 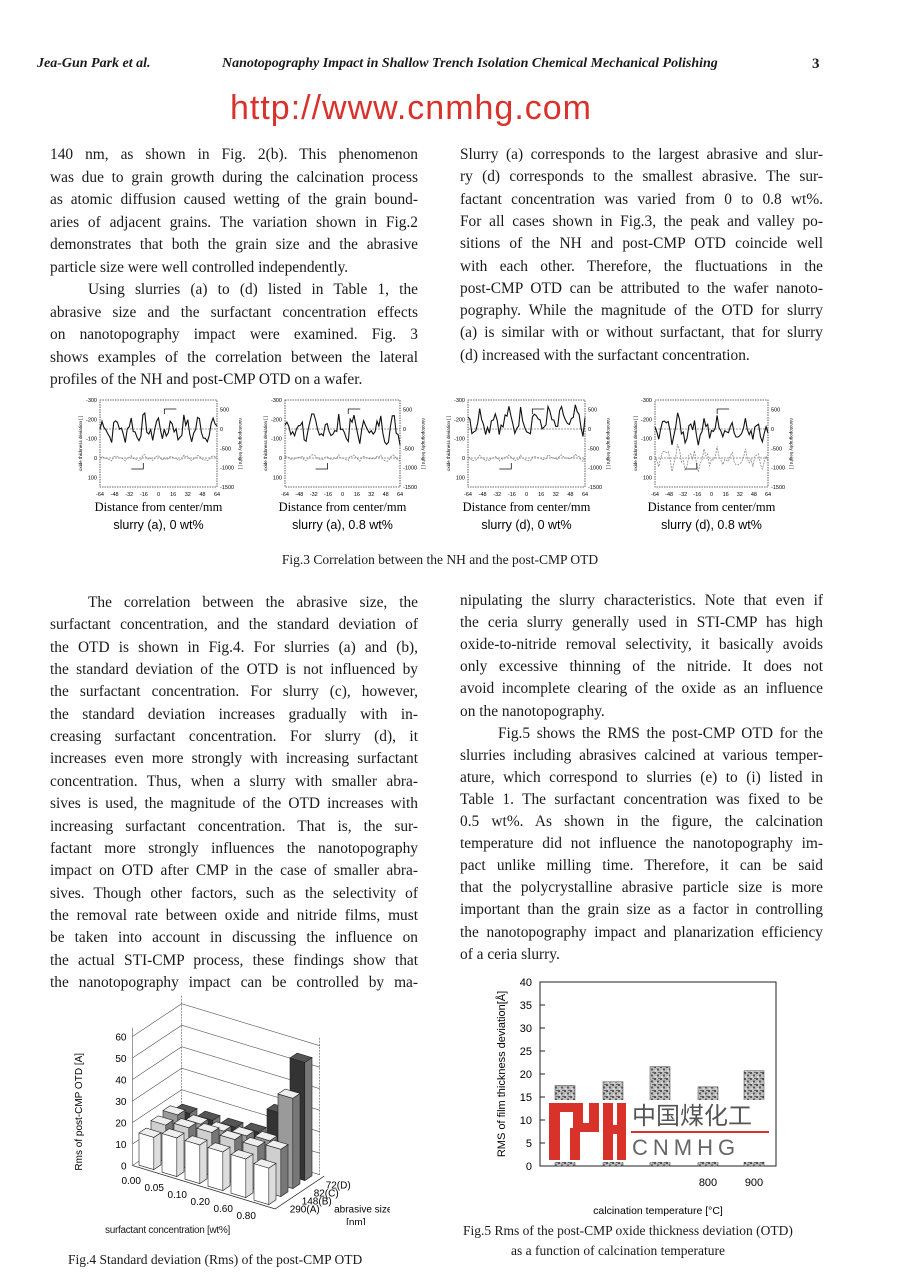 I want to click on left-tick-label: -200, so click(x=646, y=420).